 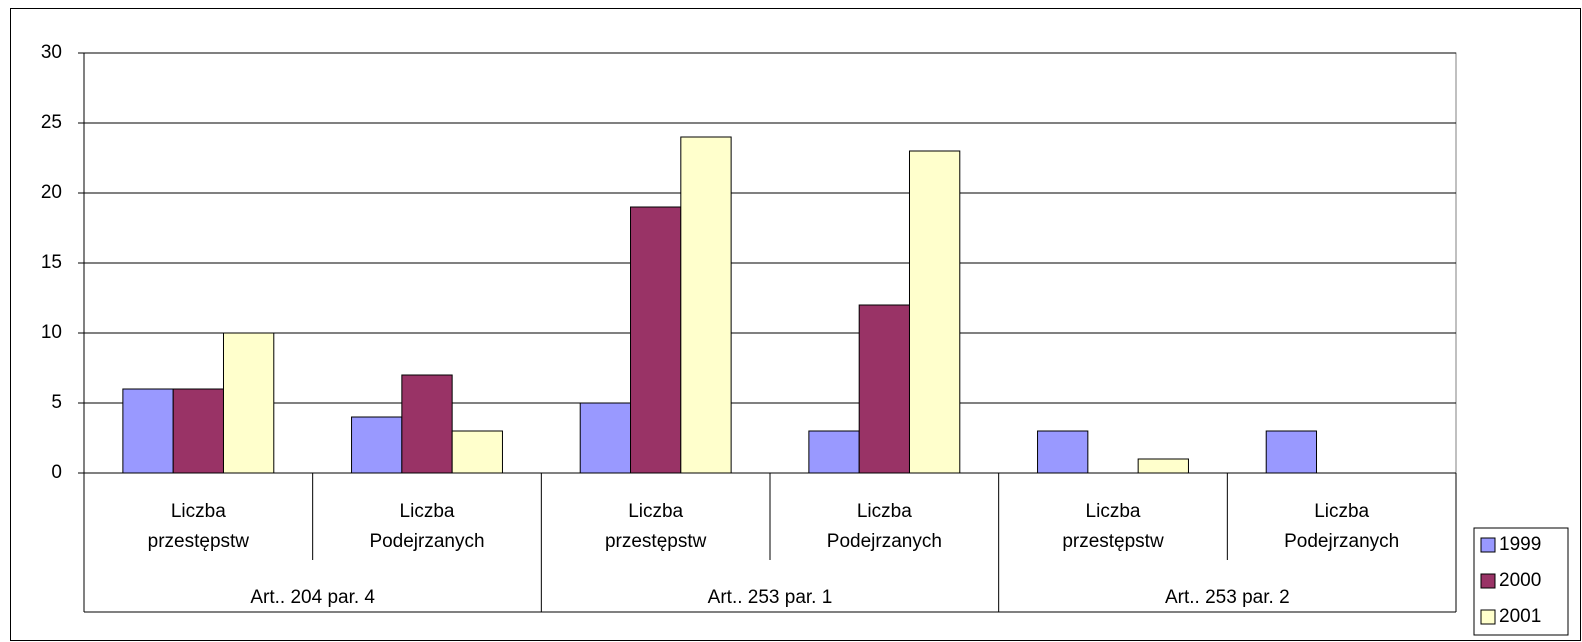 What do you see at coordinates (51, 122) in the screenshot?
I see `y-tick-label: 25` at bounding box center [51, 122].